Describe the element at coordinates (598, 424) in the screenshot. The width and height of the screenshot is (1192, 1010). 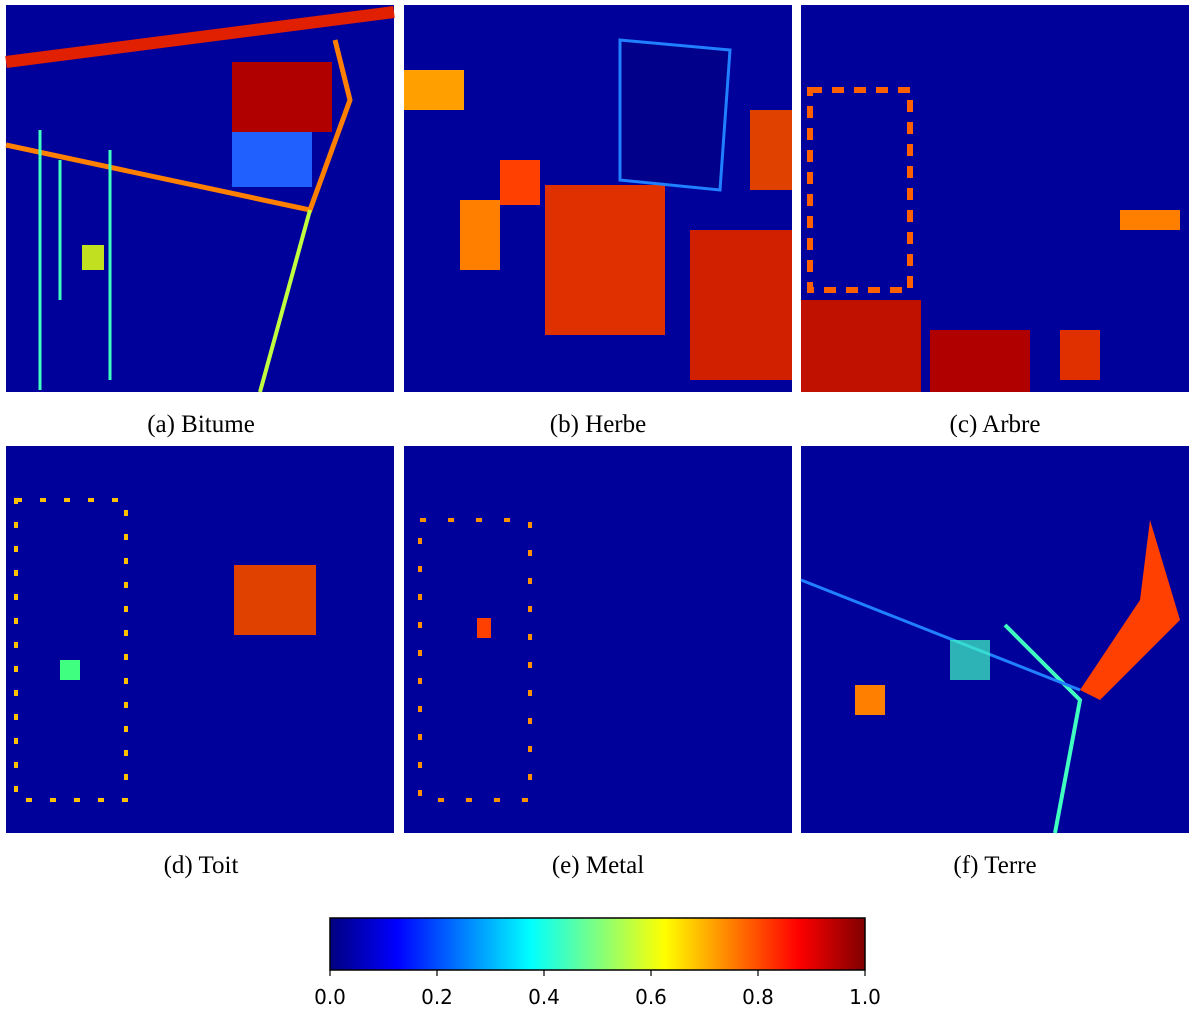
I see `panel-caption: (b) Herbe` at that location.